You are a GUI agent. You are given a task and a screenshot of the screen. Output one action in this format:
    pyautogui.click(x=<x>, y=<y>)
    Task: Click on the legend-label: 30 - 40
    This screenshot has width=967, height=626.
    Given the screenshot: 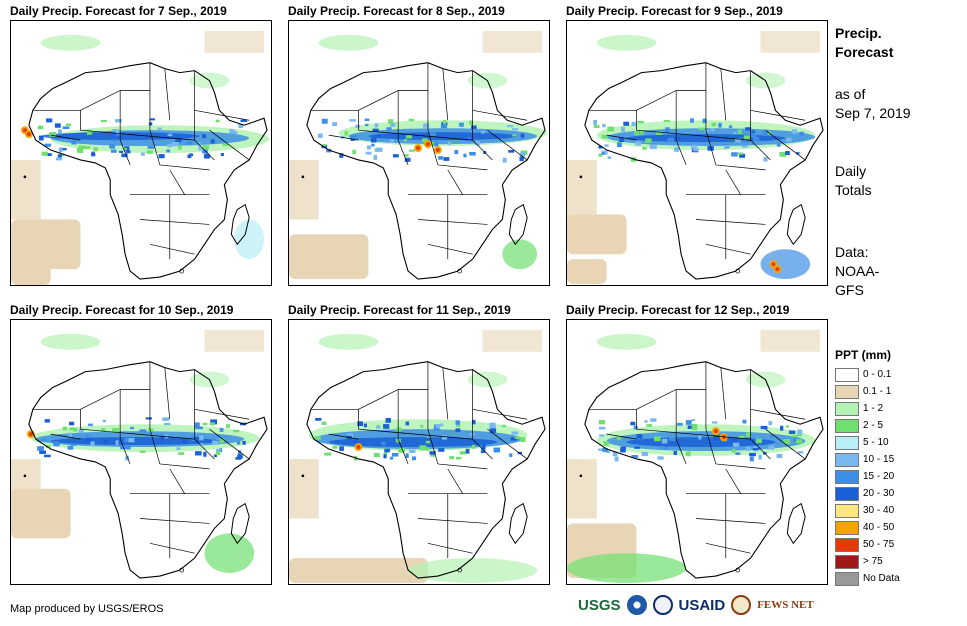 What is the action you would take?
    pyautogui.click(x=879, y=510)
    